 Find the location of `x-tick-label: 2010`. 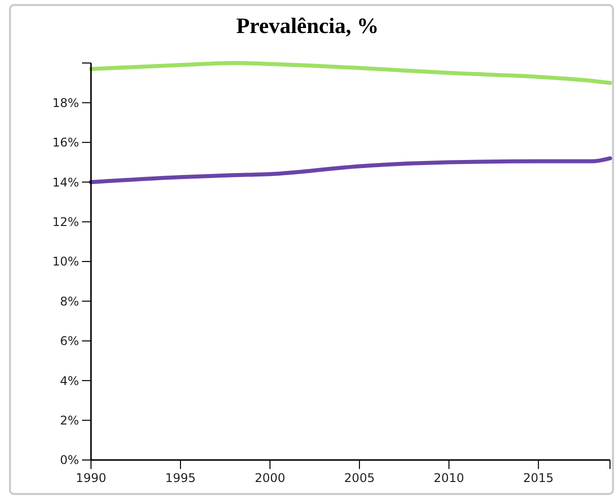

x-tick-label: 2010 is located at coordinates (449, 478).